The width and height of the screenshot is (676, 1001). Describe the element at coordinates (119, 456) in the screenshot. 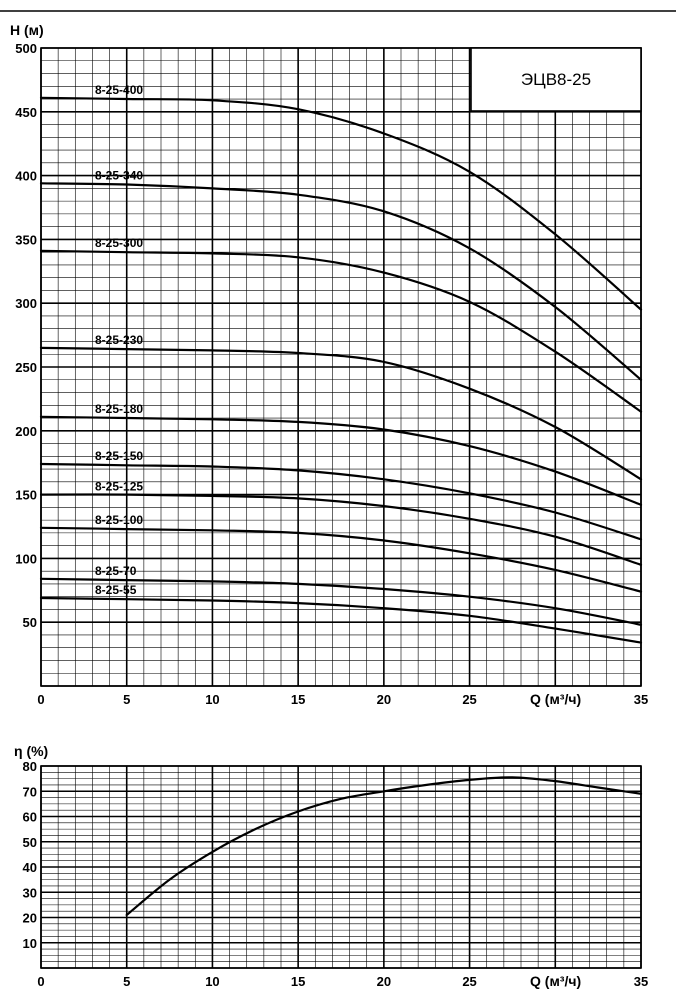

I see `series-label-8-25-150: 8-25-150` at that location.